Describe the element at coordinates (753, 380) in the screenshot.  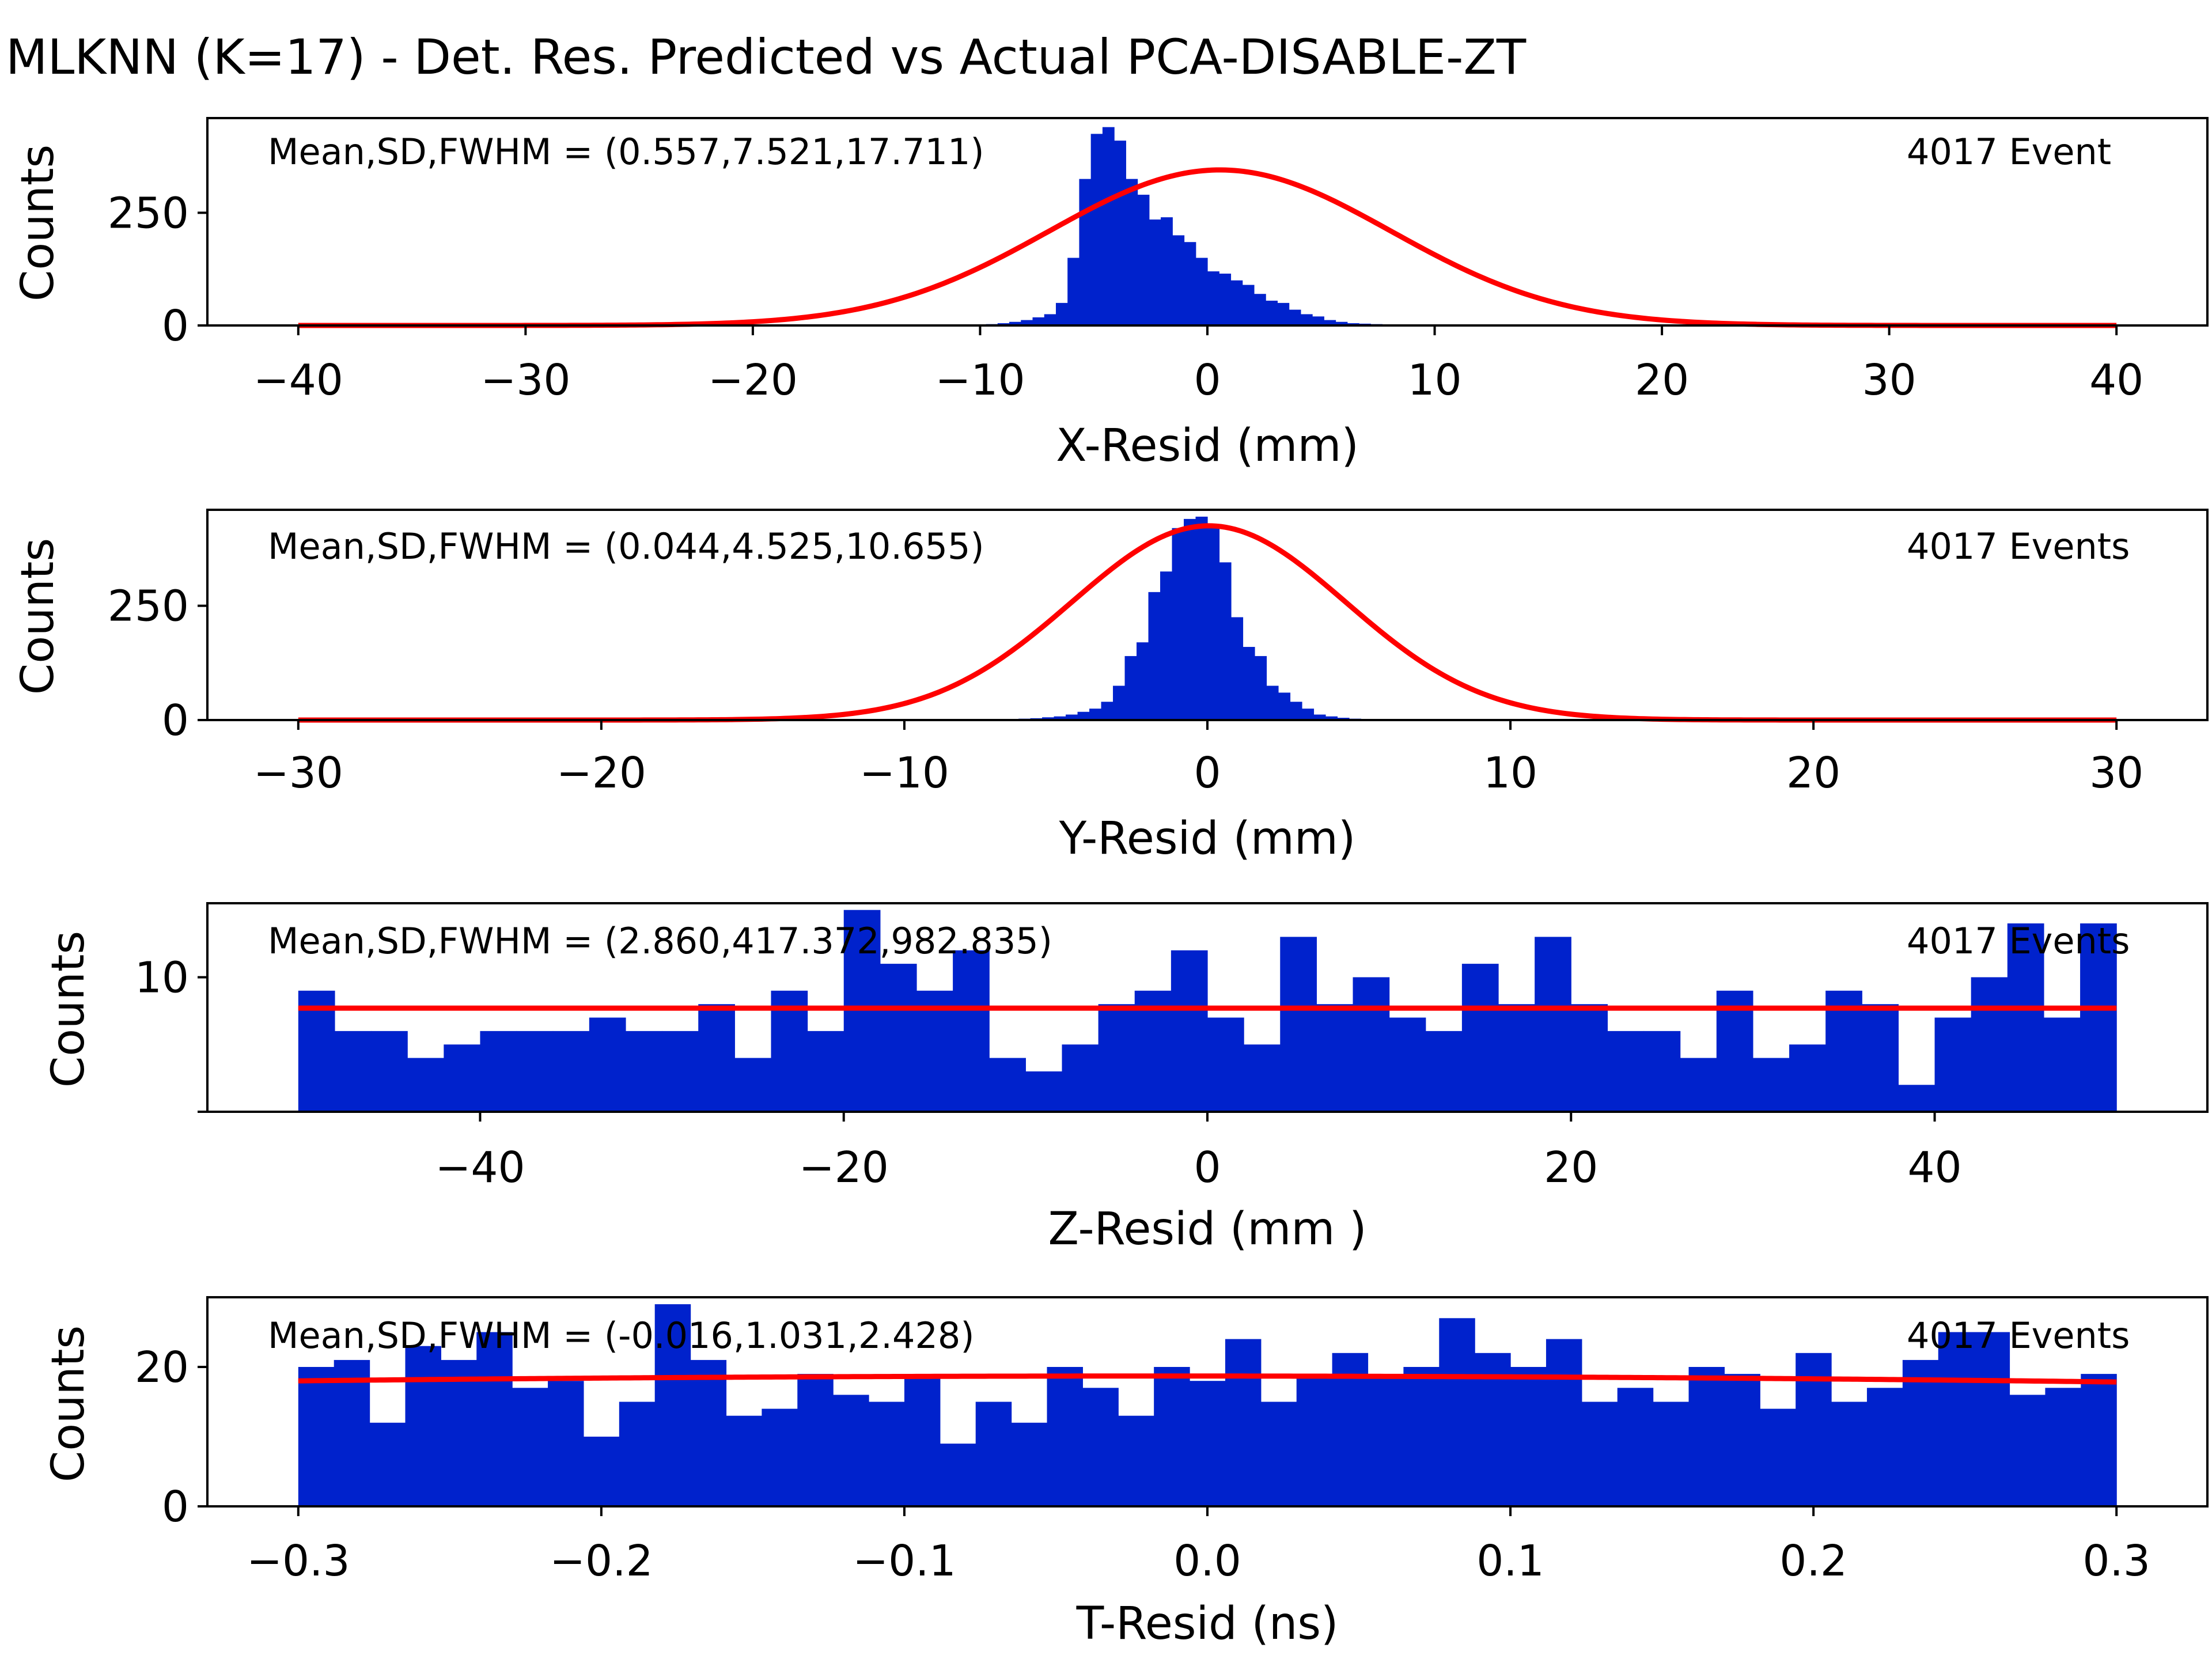
I see `x-x-tick-label: −20` at that location.